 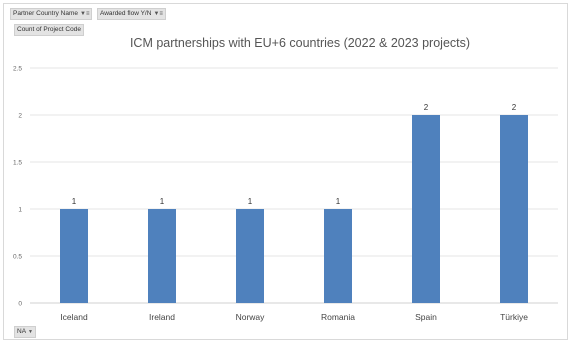 What do you see at coordinates (251, 317) in the screenshot?
I see `category-label: Norway` at bounding box center [251, 317].